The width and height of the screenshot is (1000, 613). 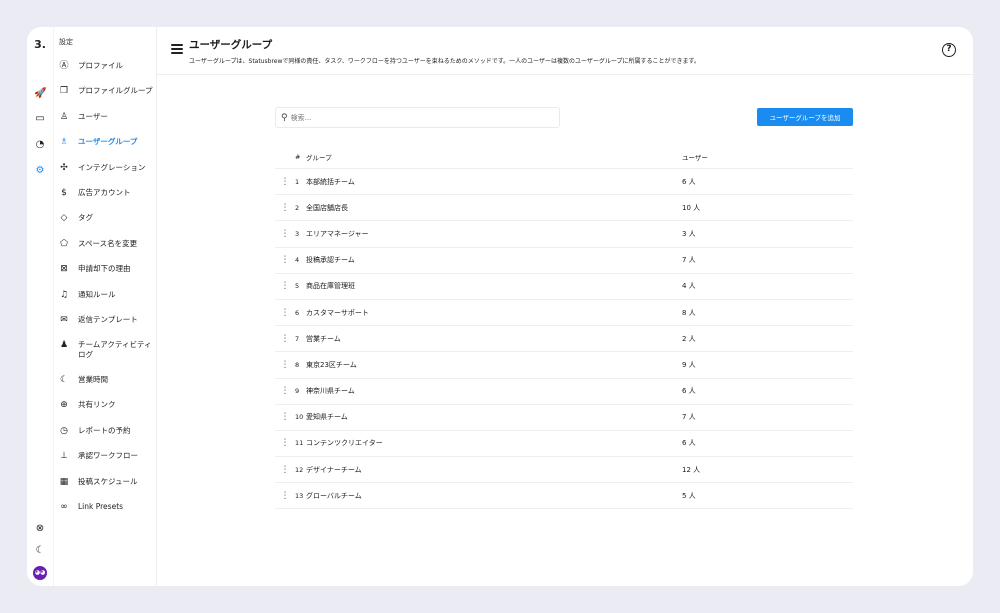 What do you see at coordinates (334, 469) in the screenshot?
I see `group-name: デザイナーチーム` at bounding box center [334, 469].